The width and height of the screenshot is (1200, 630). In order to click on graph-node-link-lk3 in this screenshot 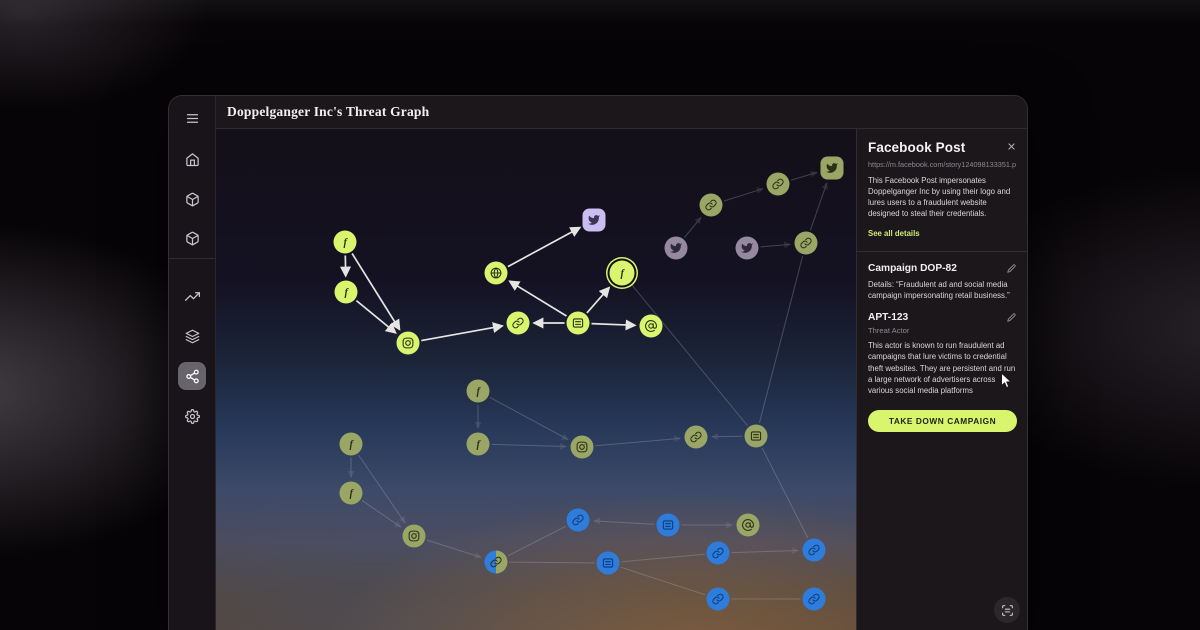, I will do `click(778, 184)`.